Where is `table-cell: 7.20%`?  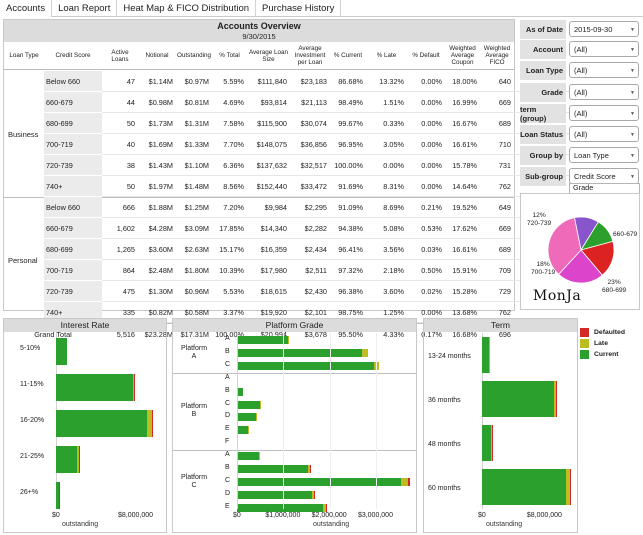
table-cell: 7.20% is located at coordinates (233, 207).